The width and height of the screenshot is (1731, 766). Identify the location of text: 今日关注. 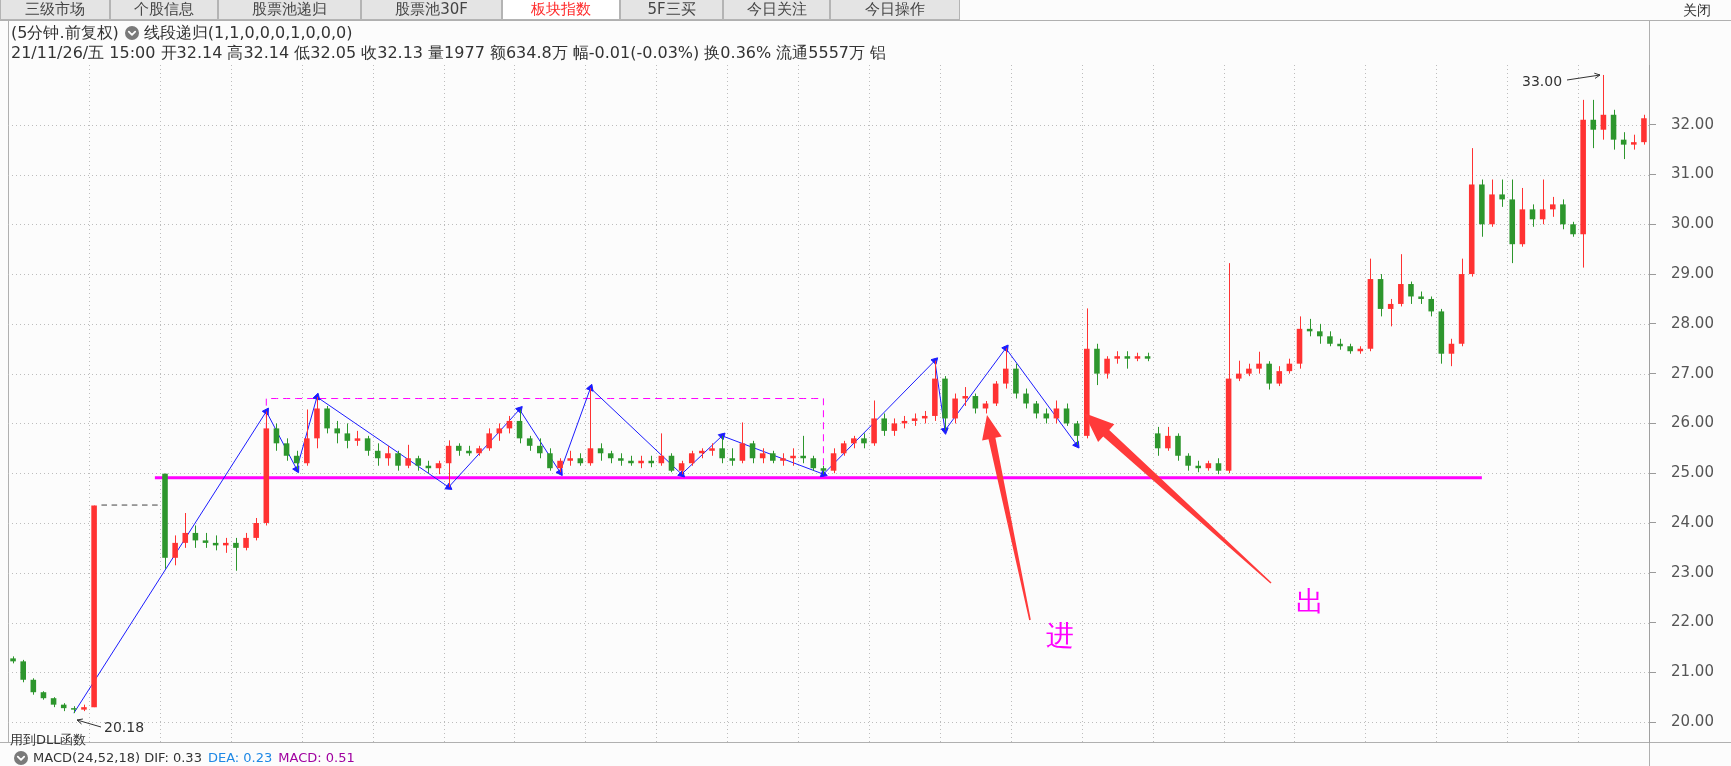
(776, 10).